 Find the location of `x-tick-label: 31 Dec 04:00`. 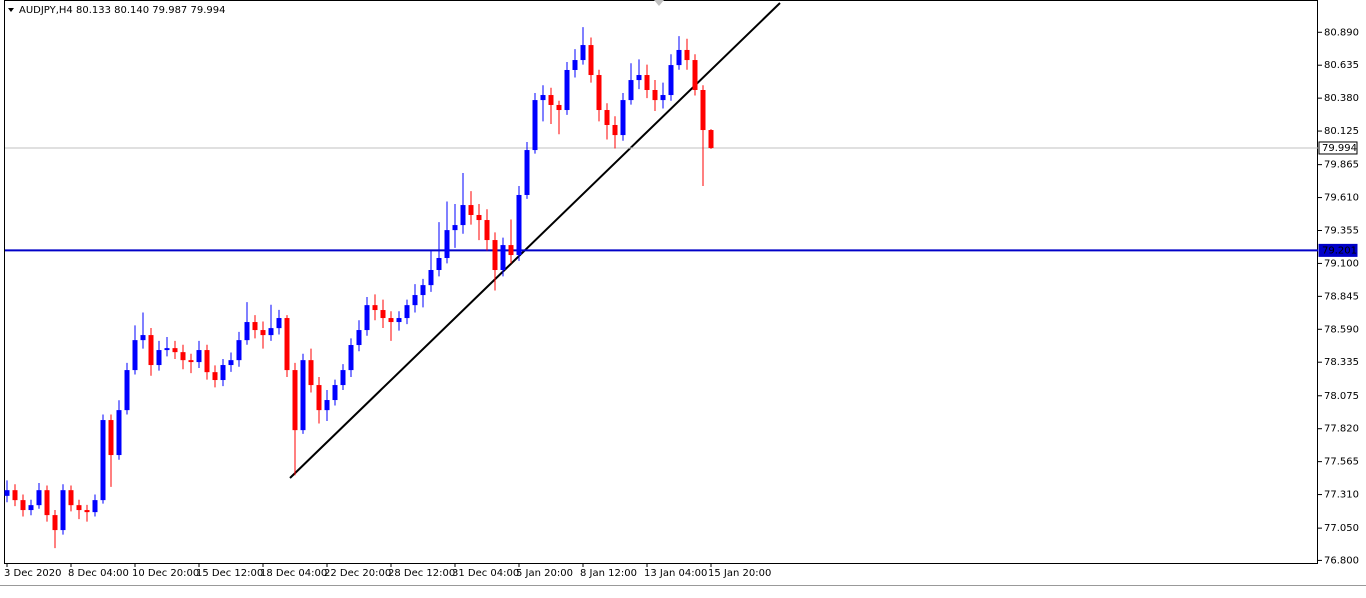

x-tick-label: 31 Dec 04:00 is located at coordinates (485, 573).